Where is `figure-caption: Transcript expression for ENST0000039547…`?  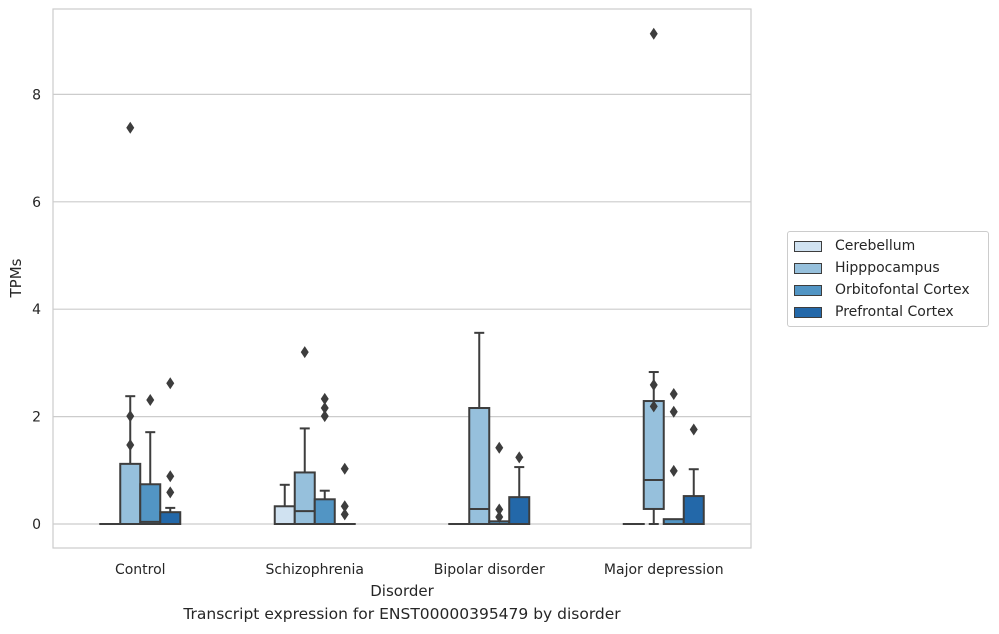
figure-caption: Transcript expression for ENST0000039547… is located at coordinates (402, 614).